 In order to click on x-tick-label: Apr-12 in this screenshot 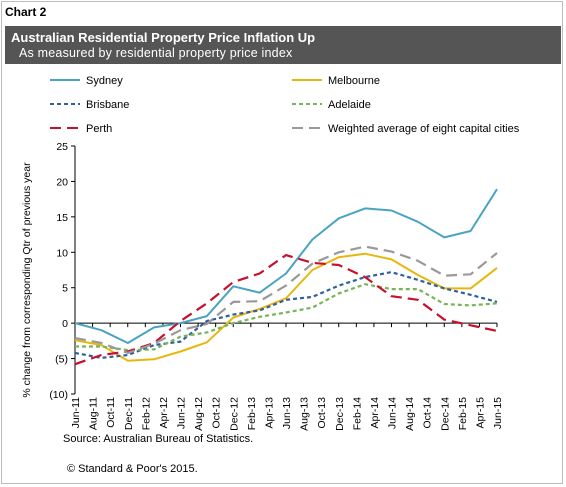, I will do `click(164, 413)`.